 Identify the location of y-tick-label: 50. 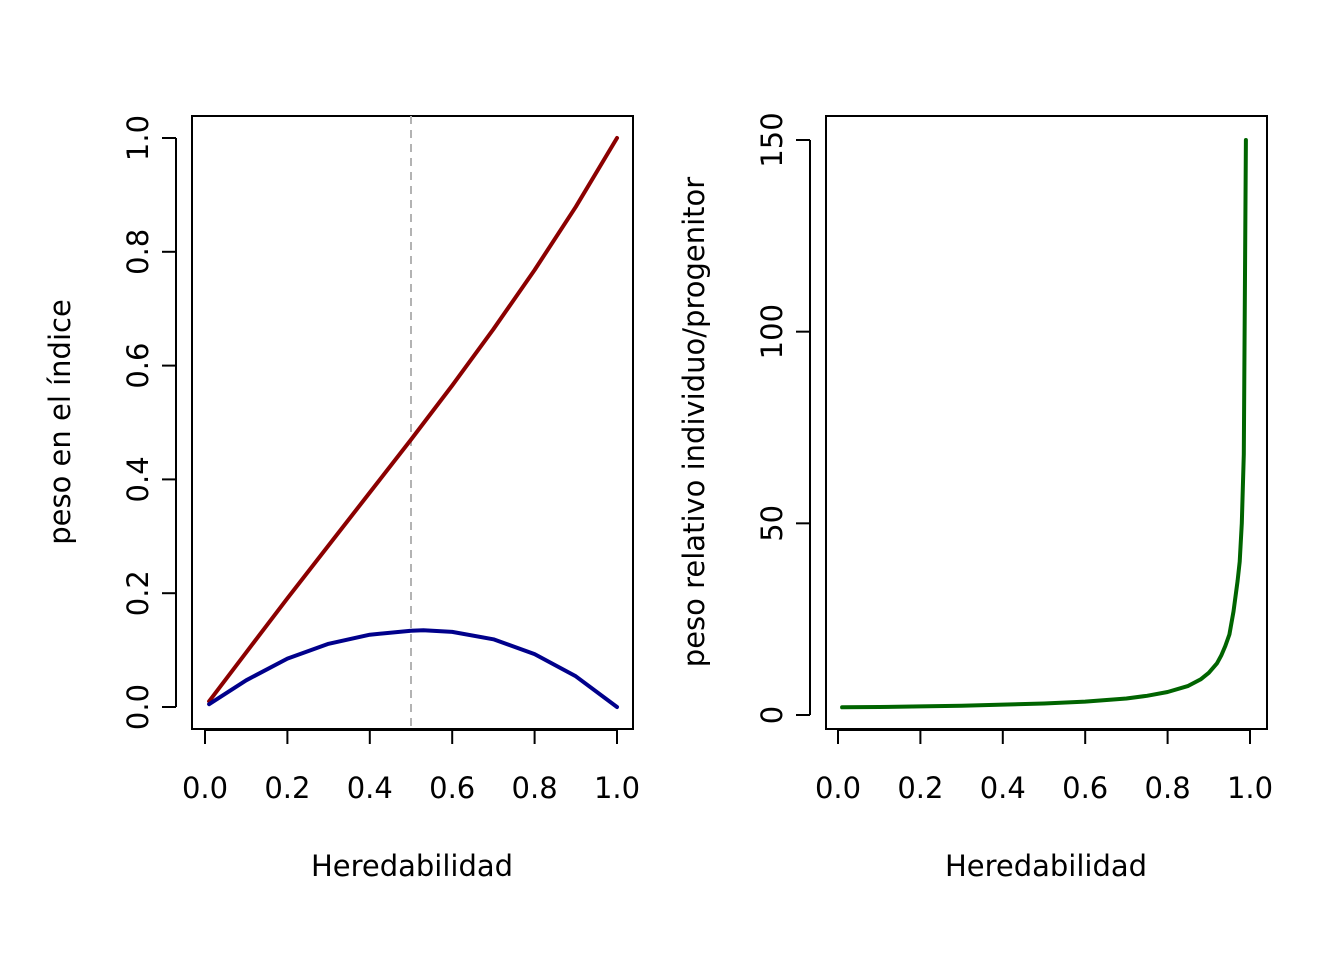
(772, 523).